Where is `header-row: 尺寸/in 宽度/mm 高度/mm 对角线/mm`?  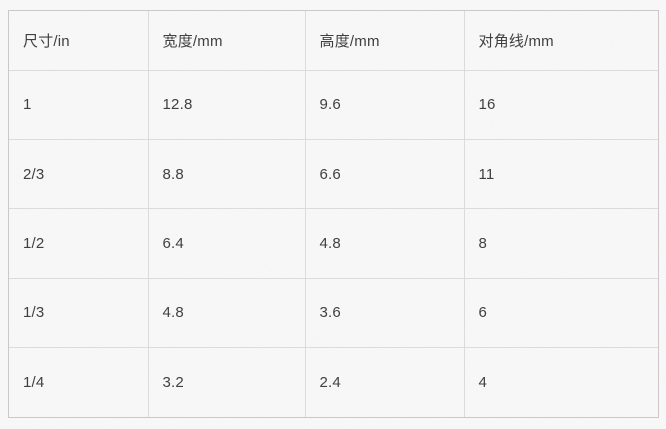 header-row: 尺寸/in 宽度/mm 高度/mm 对角线/mm is located at coordinates (333, 41).